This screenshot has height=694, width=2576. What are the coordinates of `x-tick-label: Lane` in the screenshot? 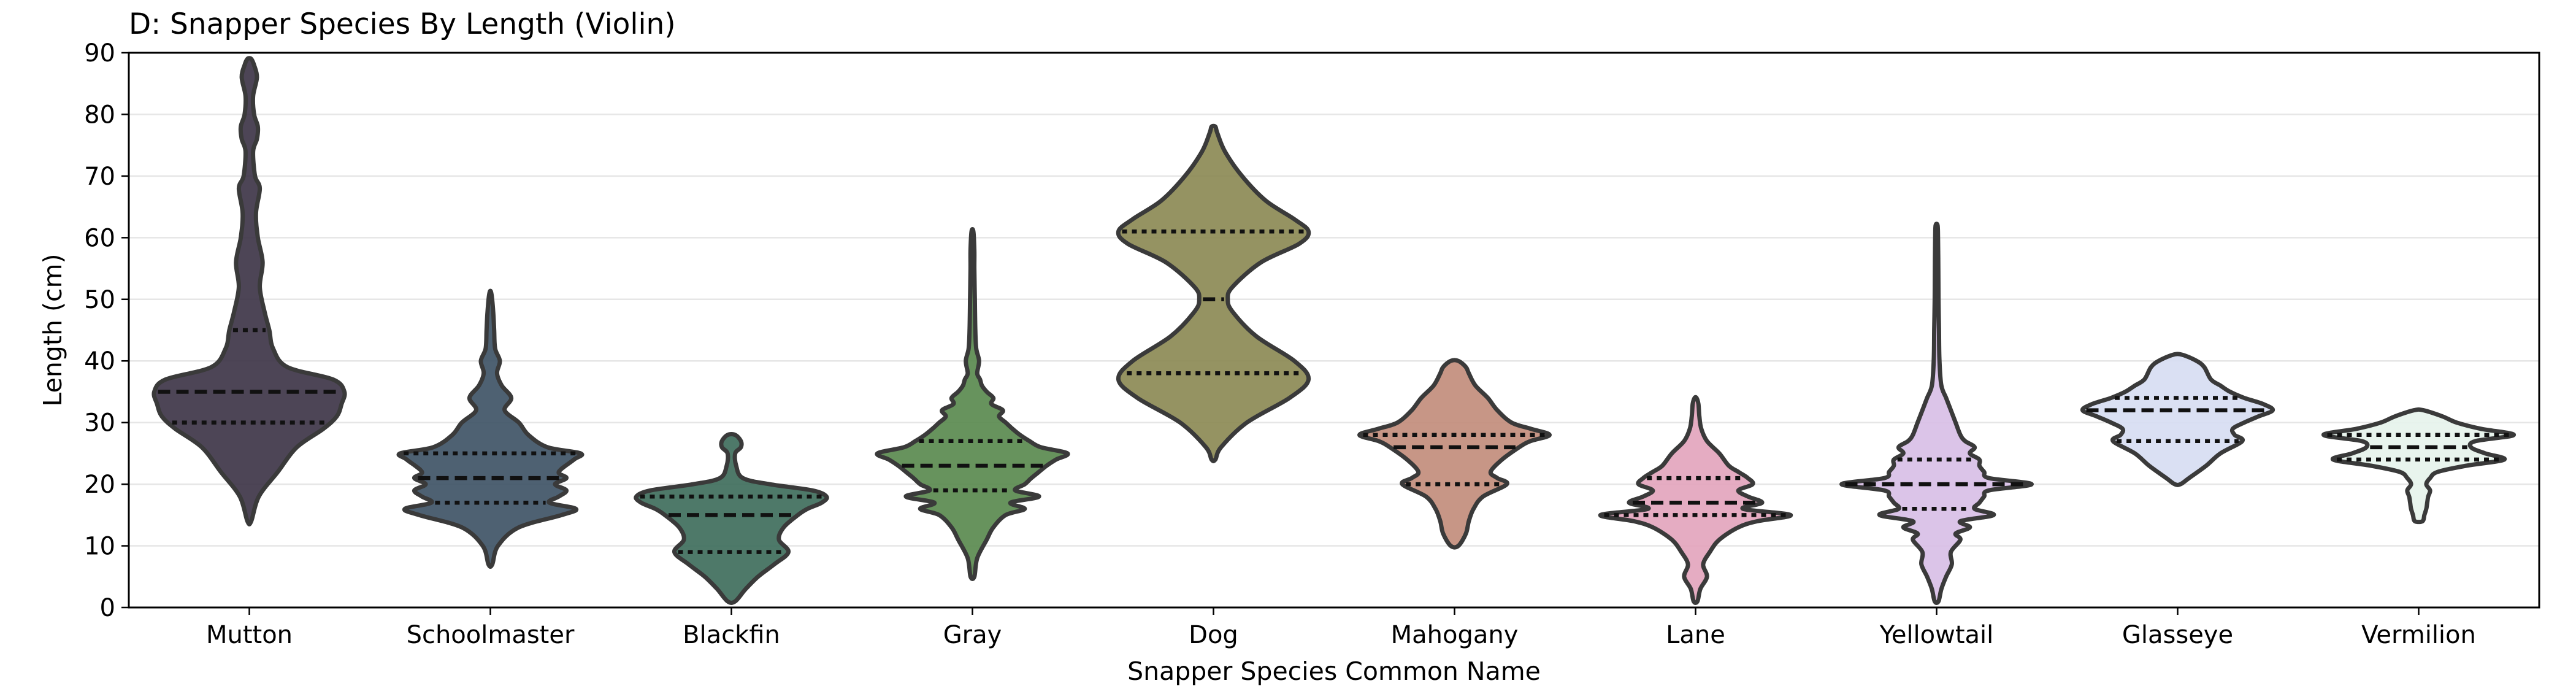 It's located at (1695, 635).